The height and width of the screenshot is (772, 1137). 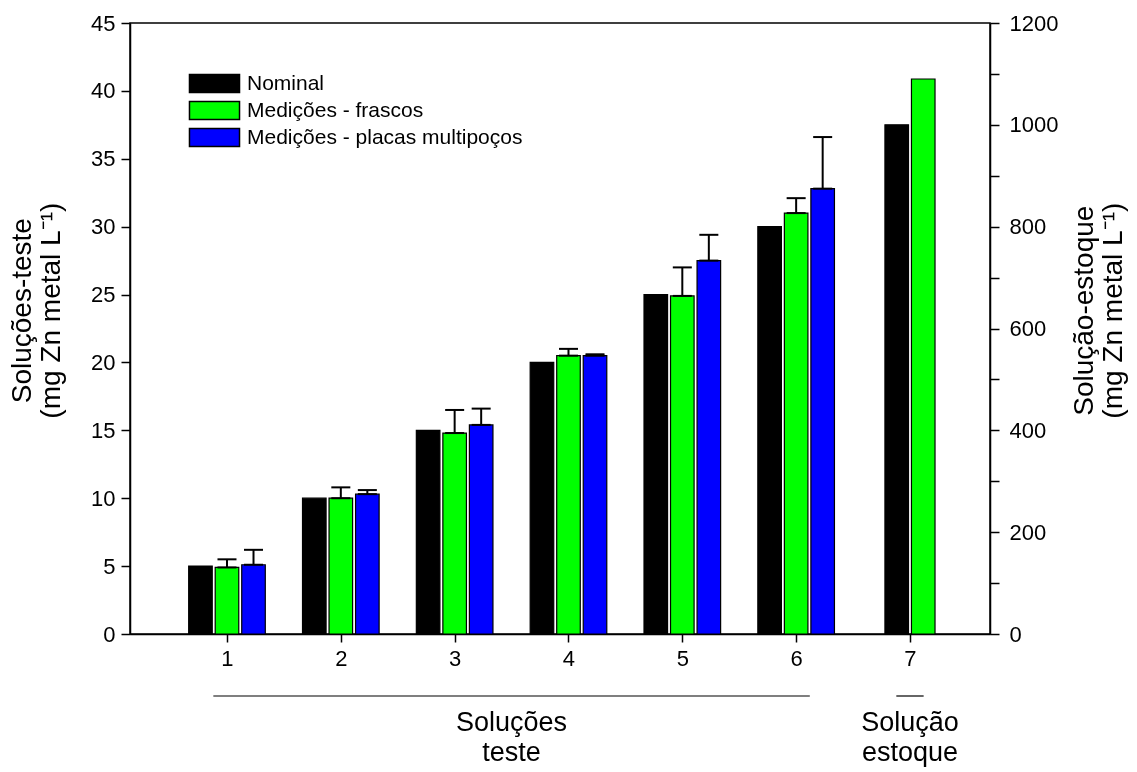 I want to click on x-tick-label: 2, so click(x=341, y=658).